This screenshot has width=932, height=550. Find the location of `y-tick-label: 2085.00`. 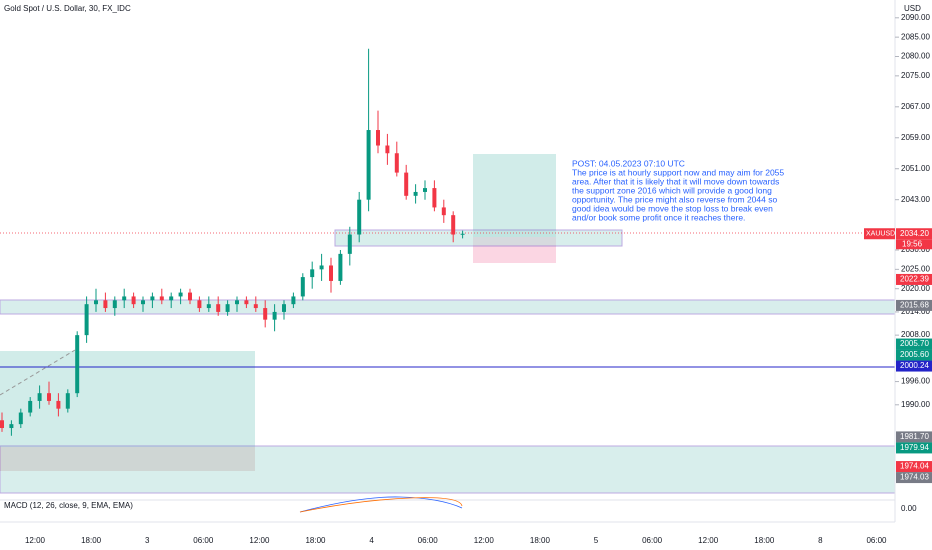

y-tick-label: 2085.00 is located at coordinates (915, 36).